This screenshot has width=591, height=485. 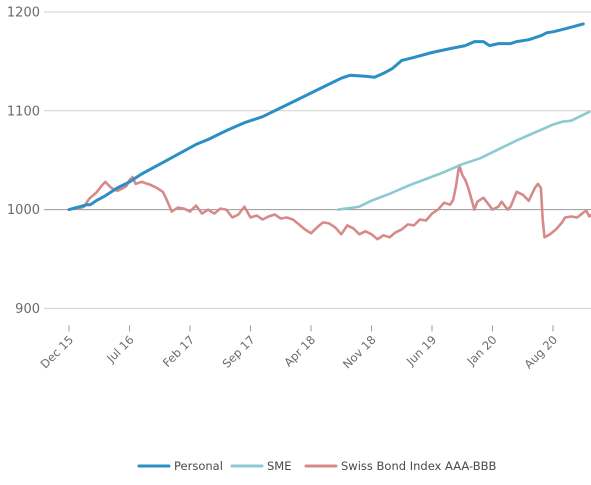 What do you see at coordinates (178, 351) in the screenshot?
I see `x-tick-label: Feb 17` at bounding box center [178, 351].